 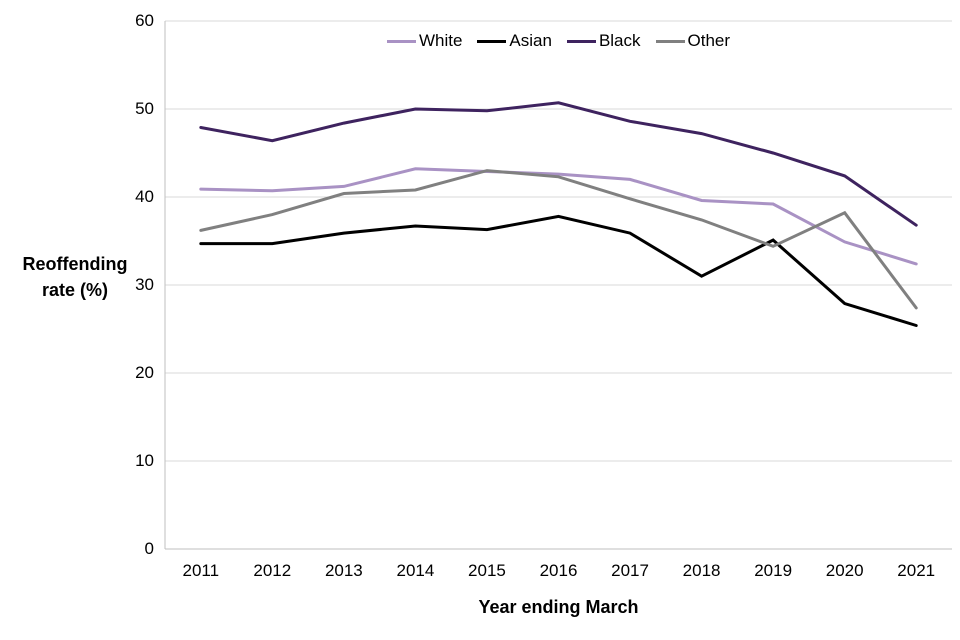 I want to click on legend-item-white: White, so click(x=424, y=41).